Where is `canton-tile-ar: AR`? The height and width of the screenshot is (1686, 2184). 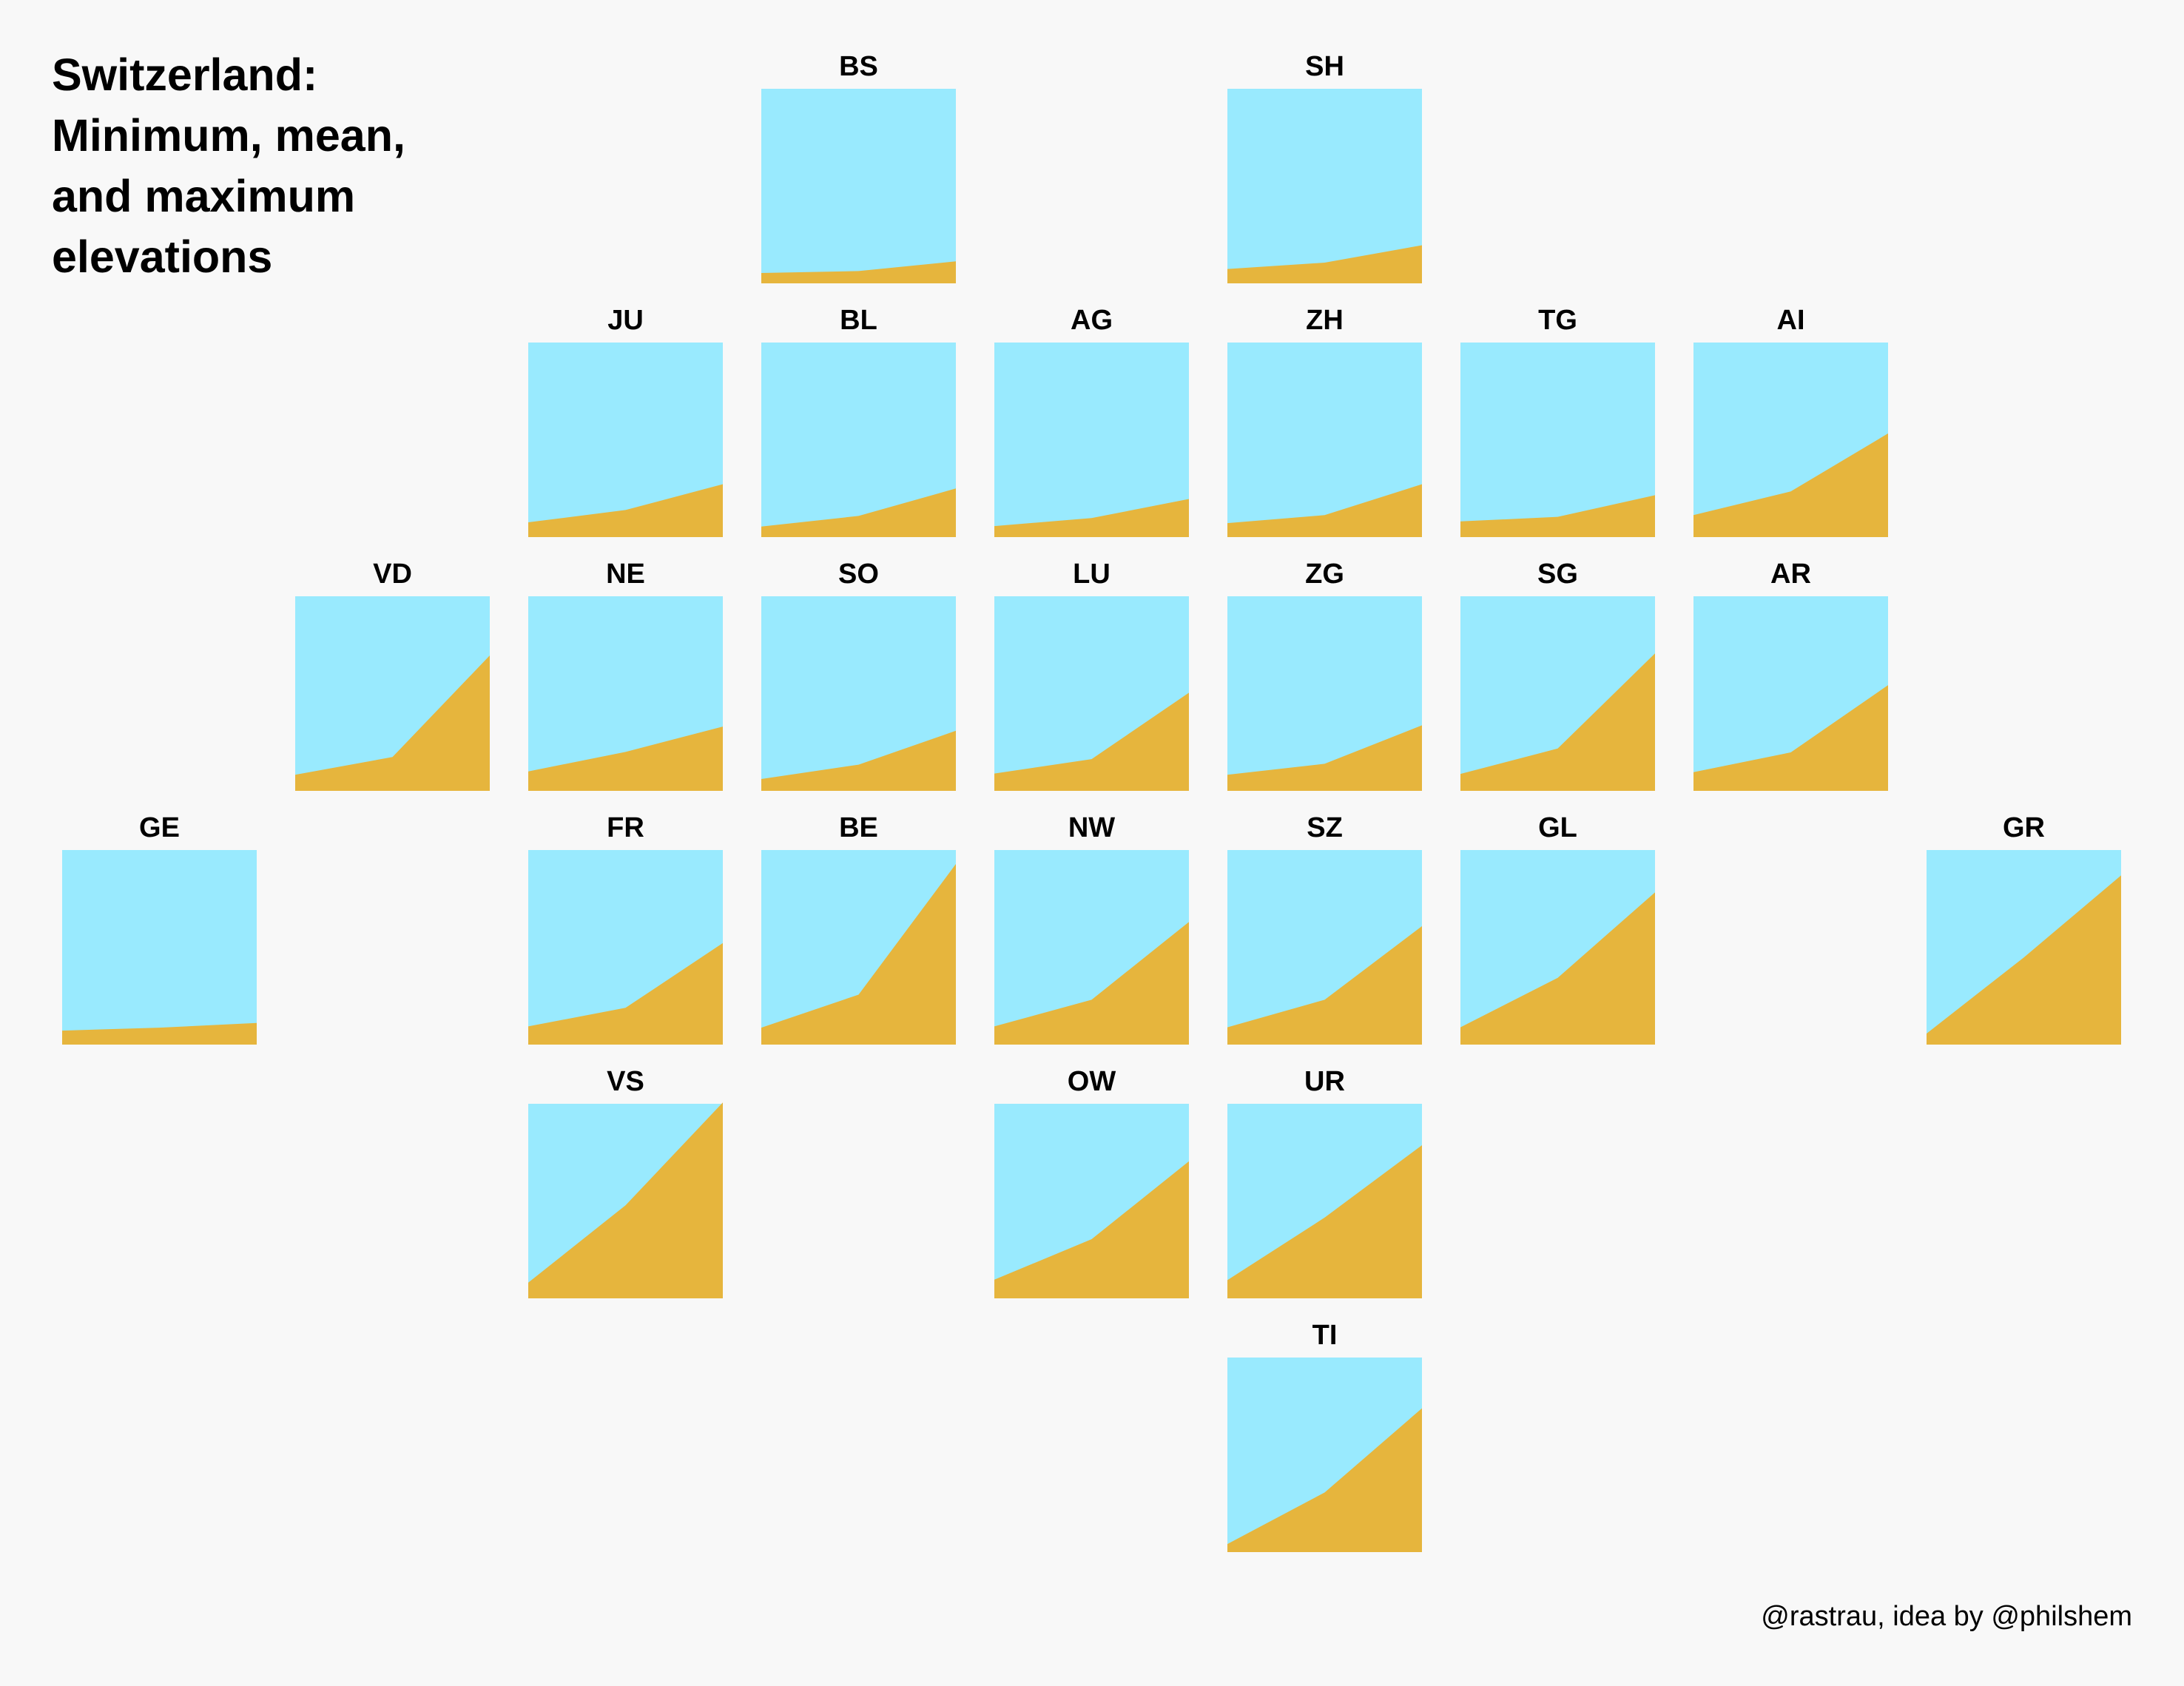 canton-tile-ar: AR is located at coordinates (1790, 675).